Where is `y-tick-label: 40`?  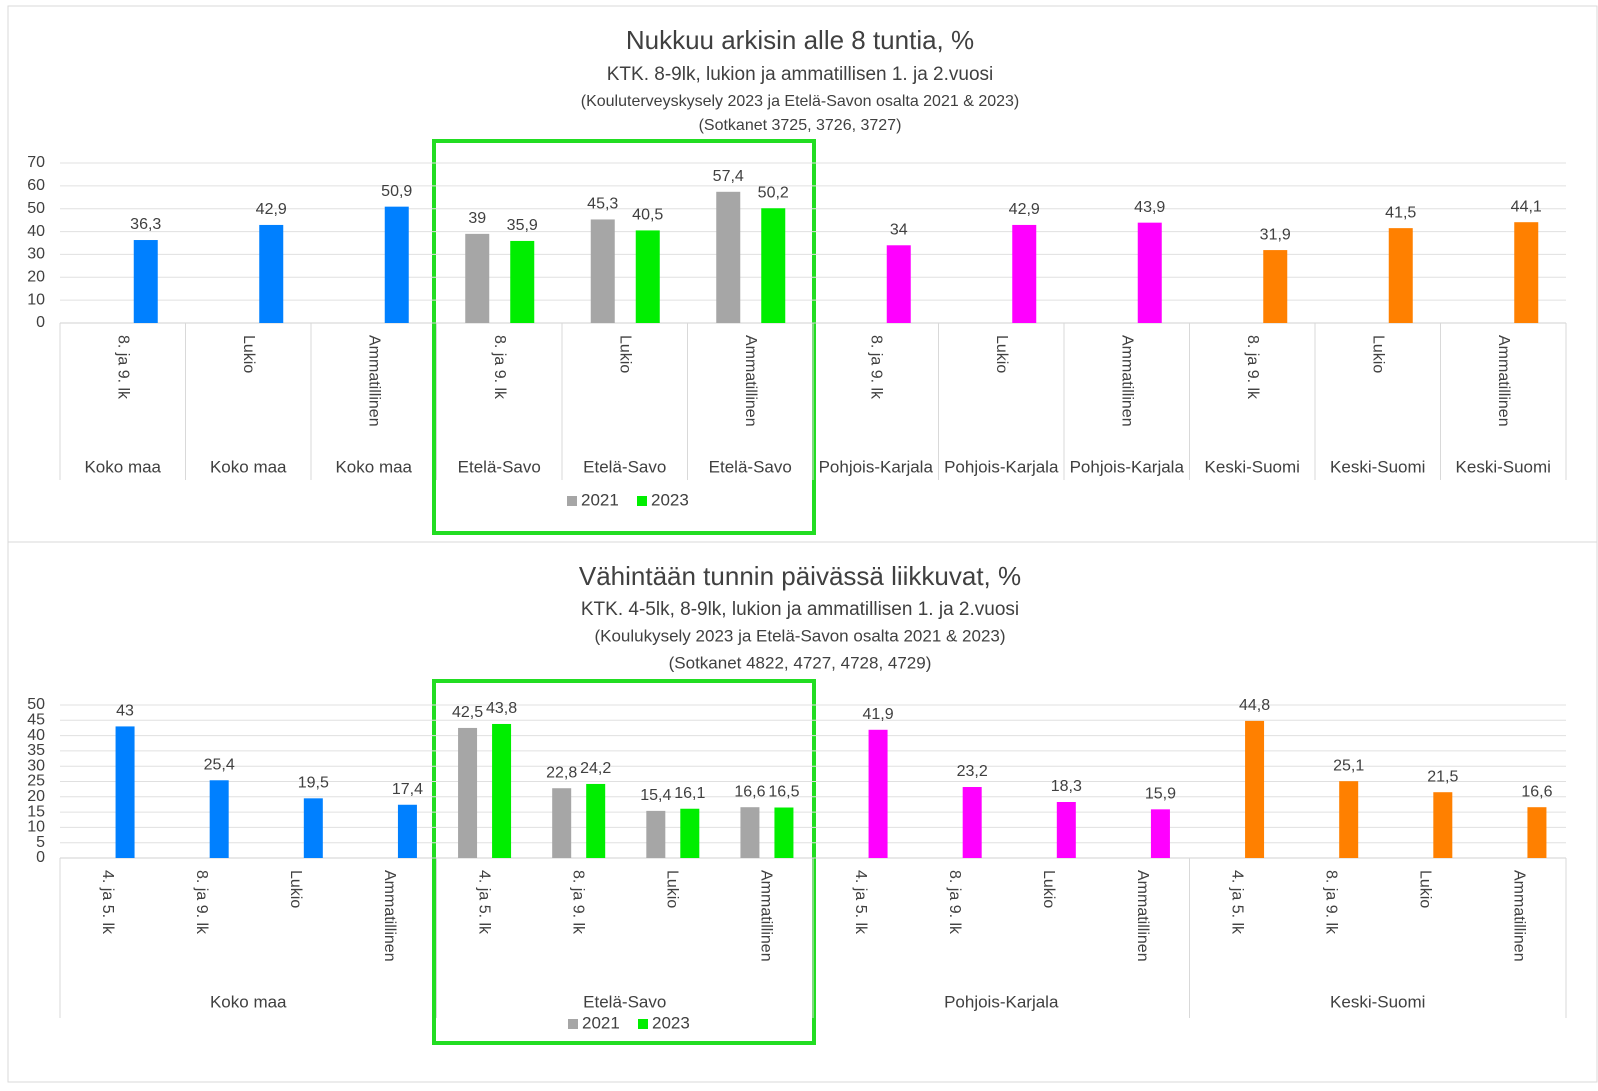
y-tick-label: 40 is located at coordinates (36, 735).